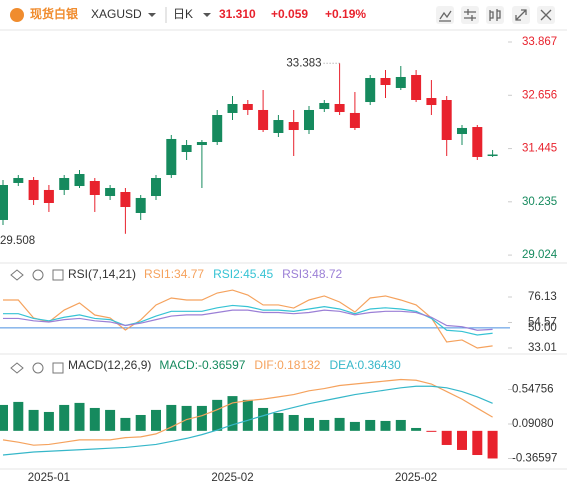 The image size is (567, 491). What do you see at coordinates (542, 328) in the screenshot?
I see `y-tick-label: 50.00` at bounding box center [542, 328].